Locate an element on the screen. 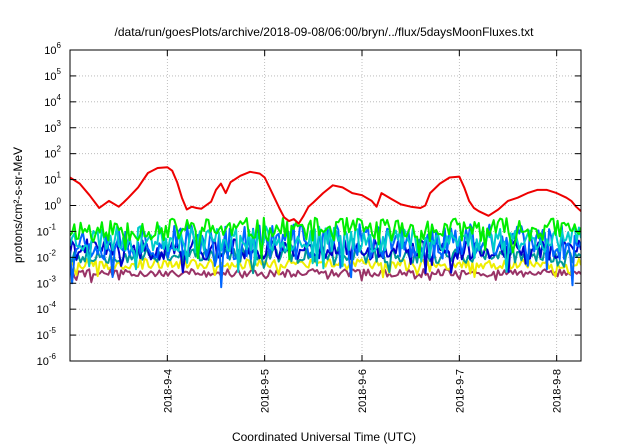  y-tick-label: 10² is located at coordinates (52, 153).